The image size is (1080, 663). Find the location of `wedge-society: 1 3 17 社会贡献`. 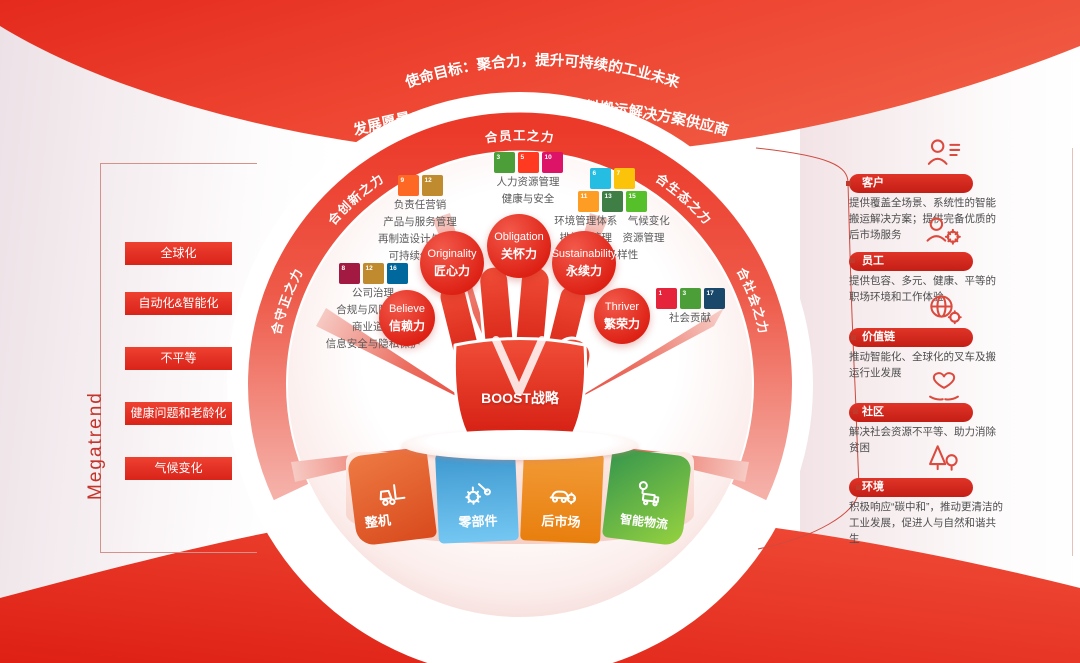

wedge-society: 1 3 17 社会贡献 is located at coordinates (690, 307).